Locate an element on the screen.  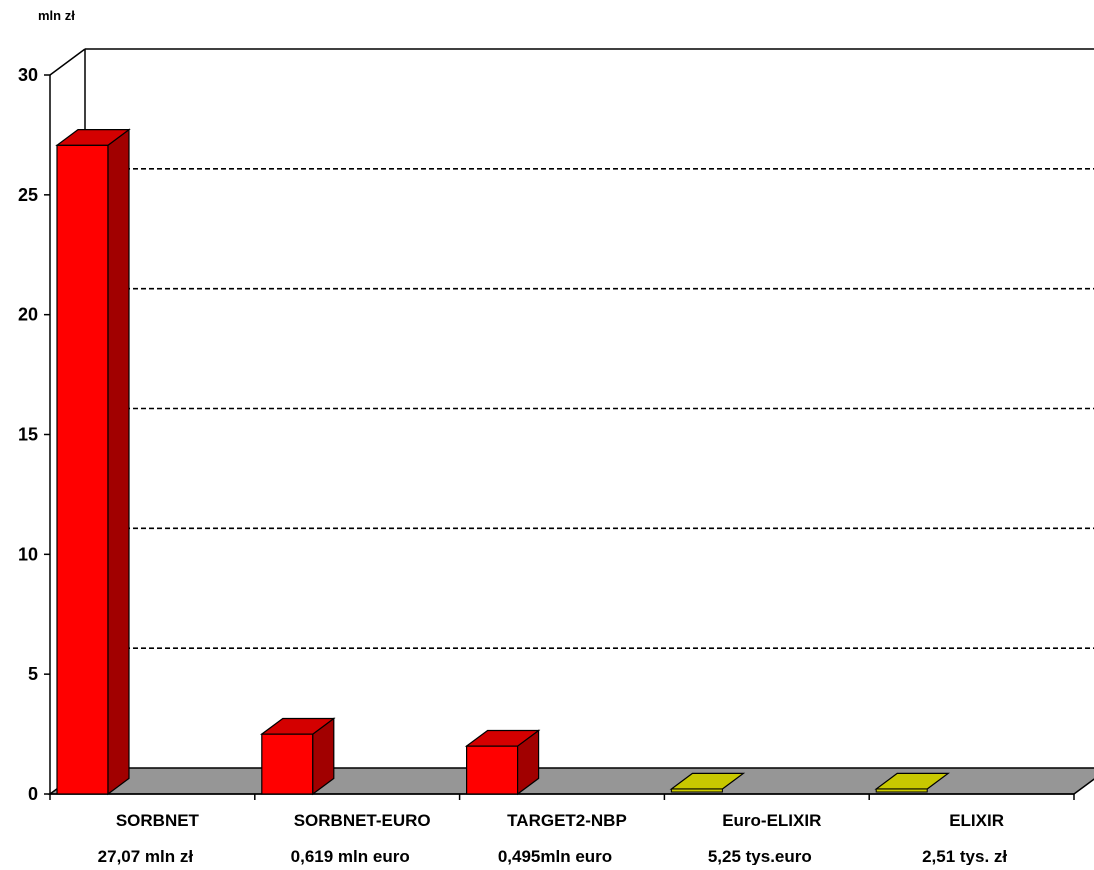
bar-sorbnet is located at coordinates (93, 462).